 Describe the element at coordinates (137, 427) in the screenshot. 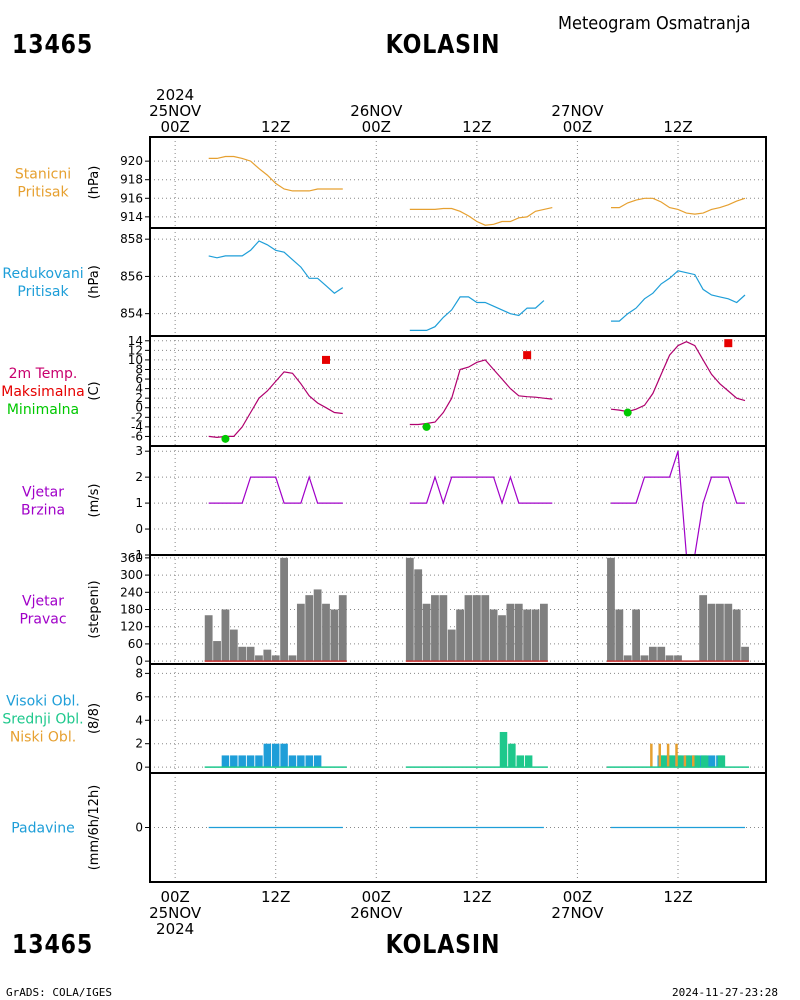

I see `y-tick-label: -4` at that location.